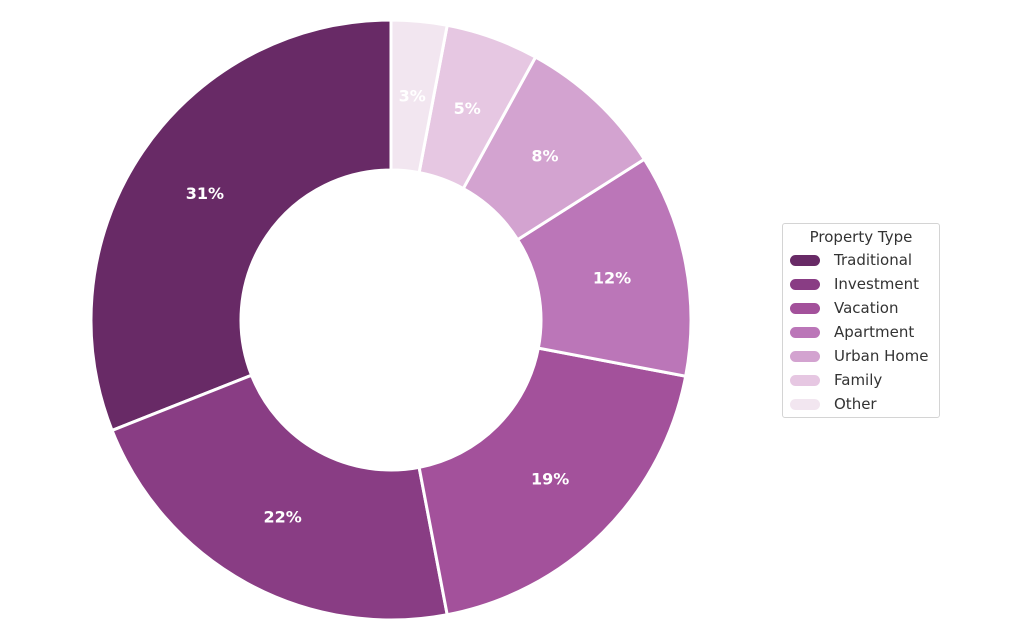 The width and height of the screenshot is (1024, 639). I want to click on legend-swatch-investment, so click(805, 284).